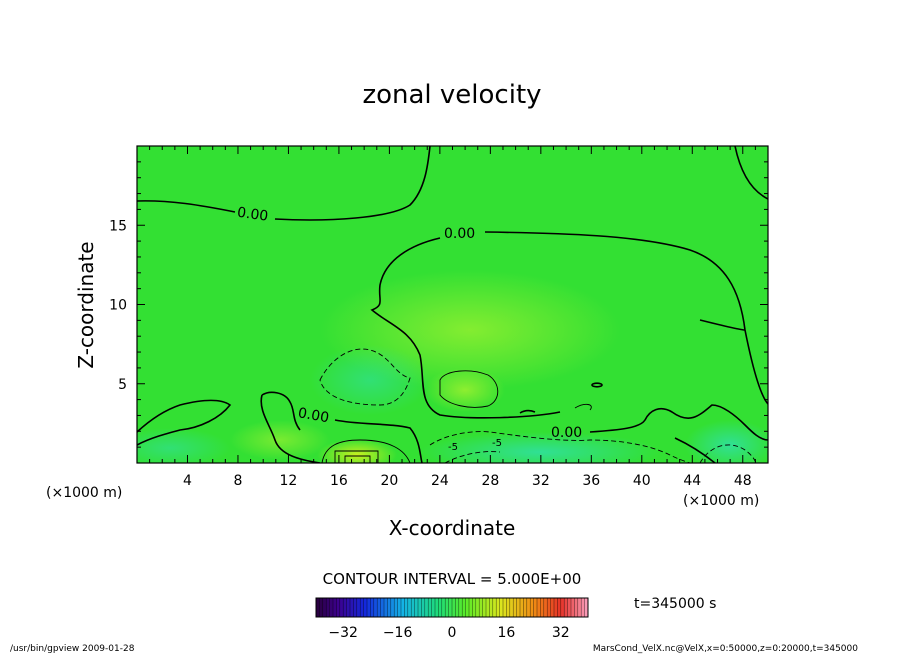 The image size is (904, 654). I want to click on time-label: t=345000 s, so click(675, 604).